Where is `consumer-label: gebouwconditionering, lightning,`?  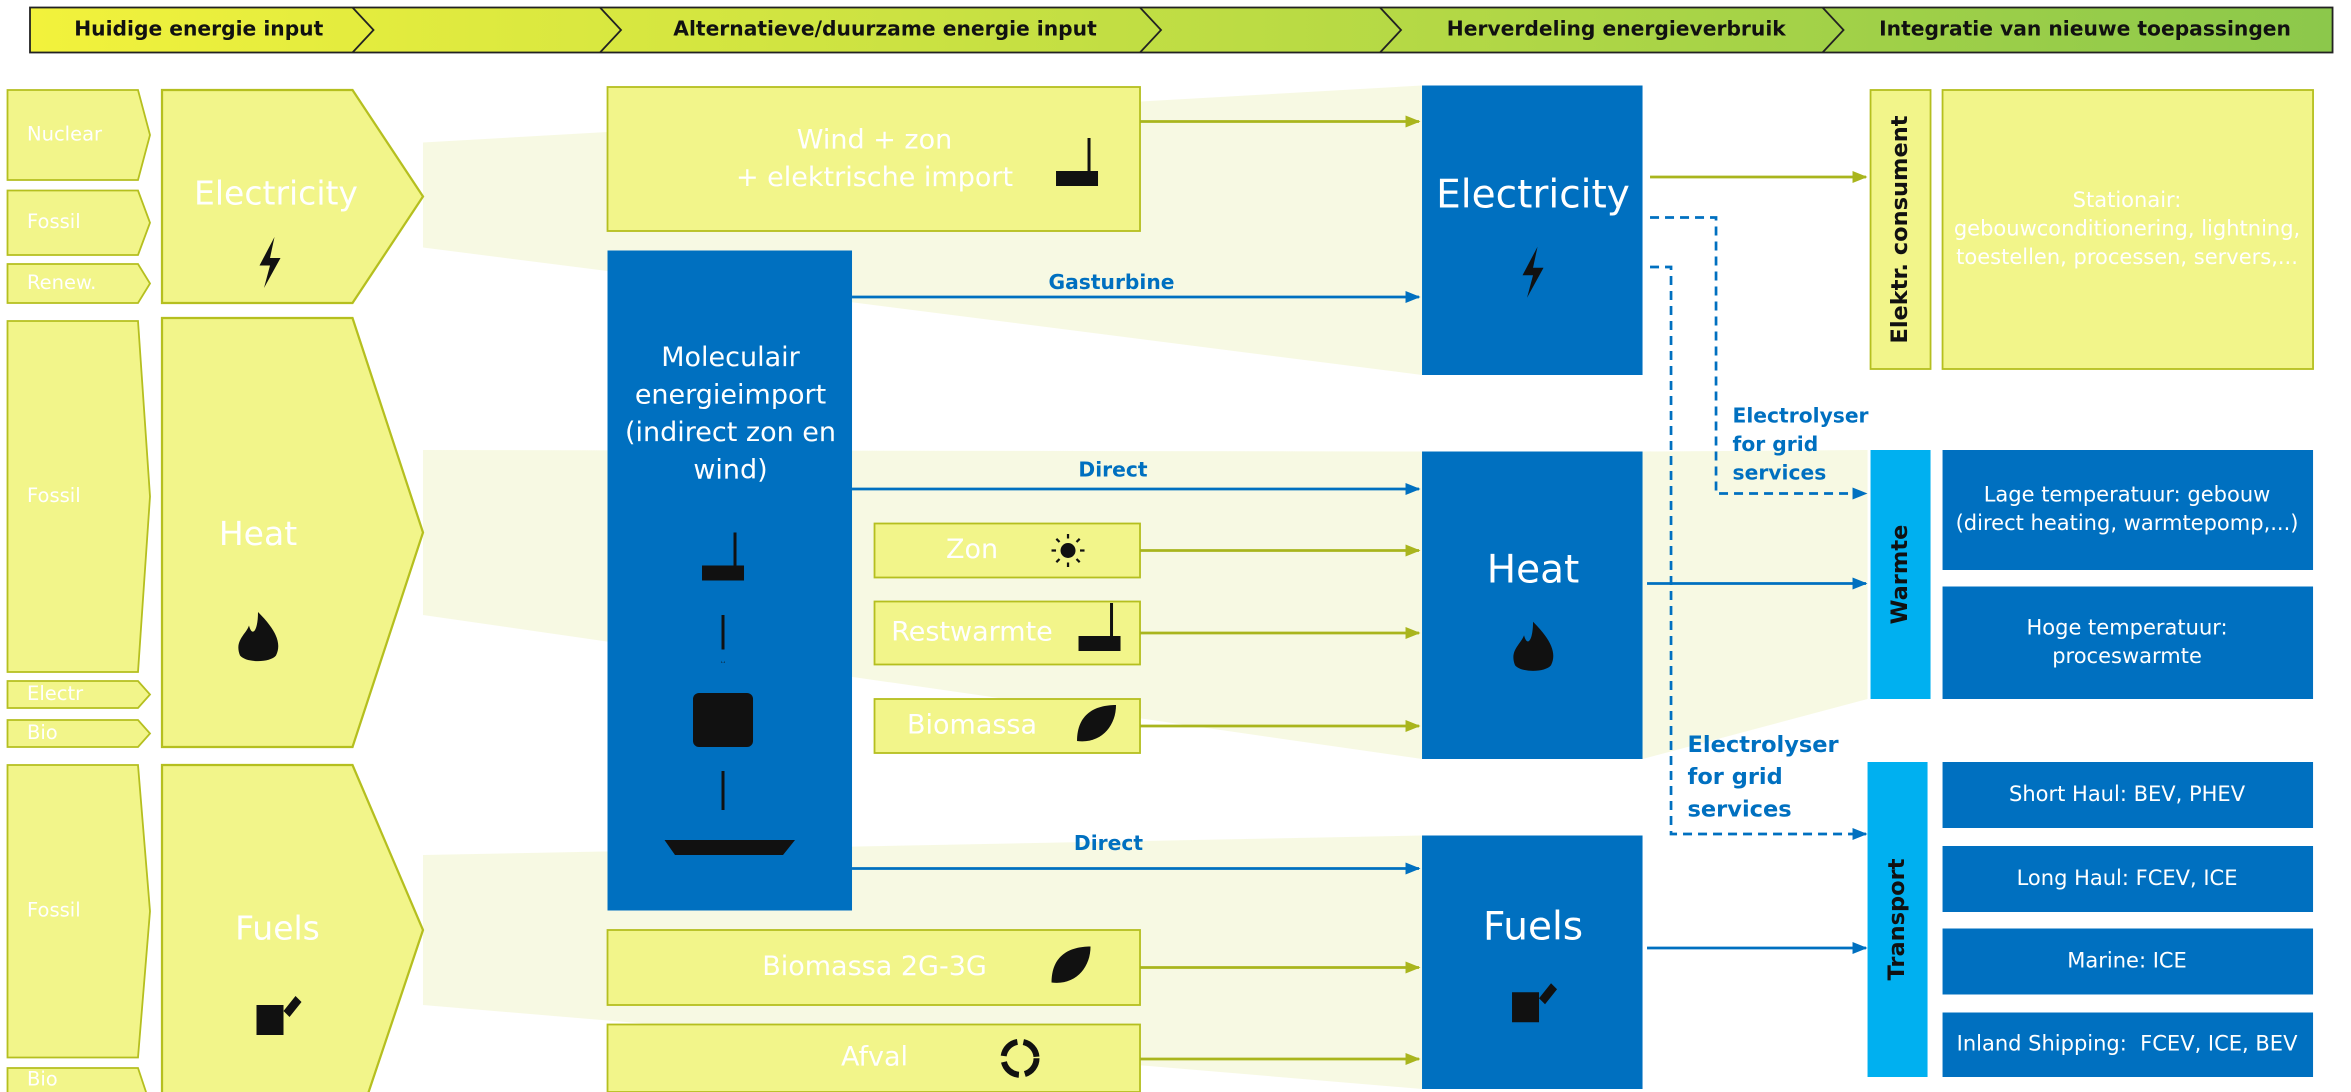
consumer-label: gebouwconditionering, lightning, is located at coordinates (2127, 229).